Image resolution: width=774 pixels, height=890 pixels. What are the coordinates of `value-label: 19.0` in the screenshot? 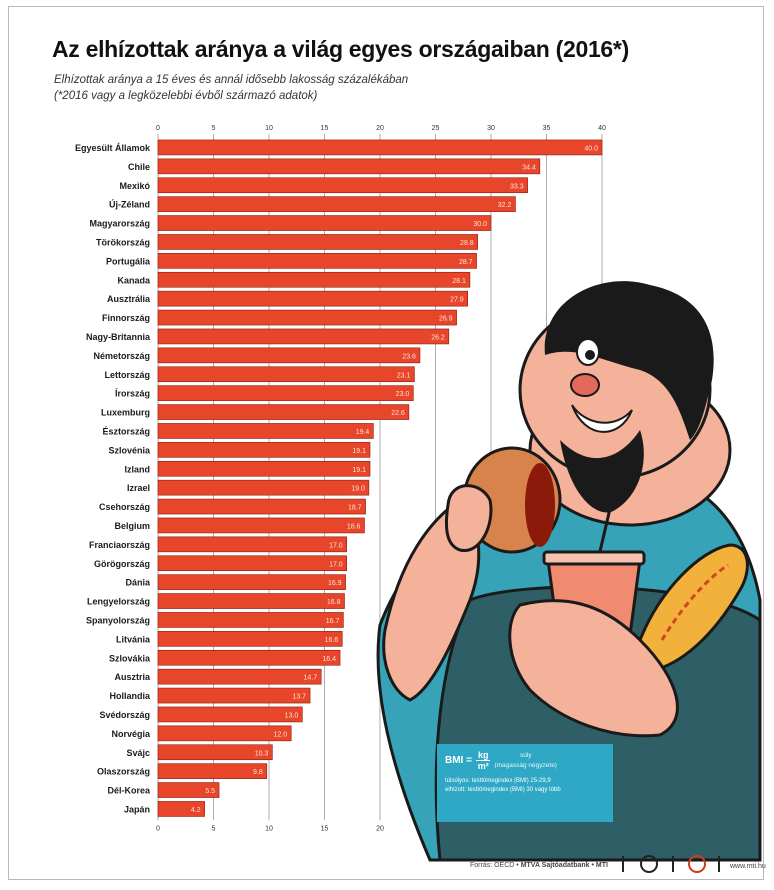 It's located at (358, 489).